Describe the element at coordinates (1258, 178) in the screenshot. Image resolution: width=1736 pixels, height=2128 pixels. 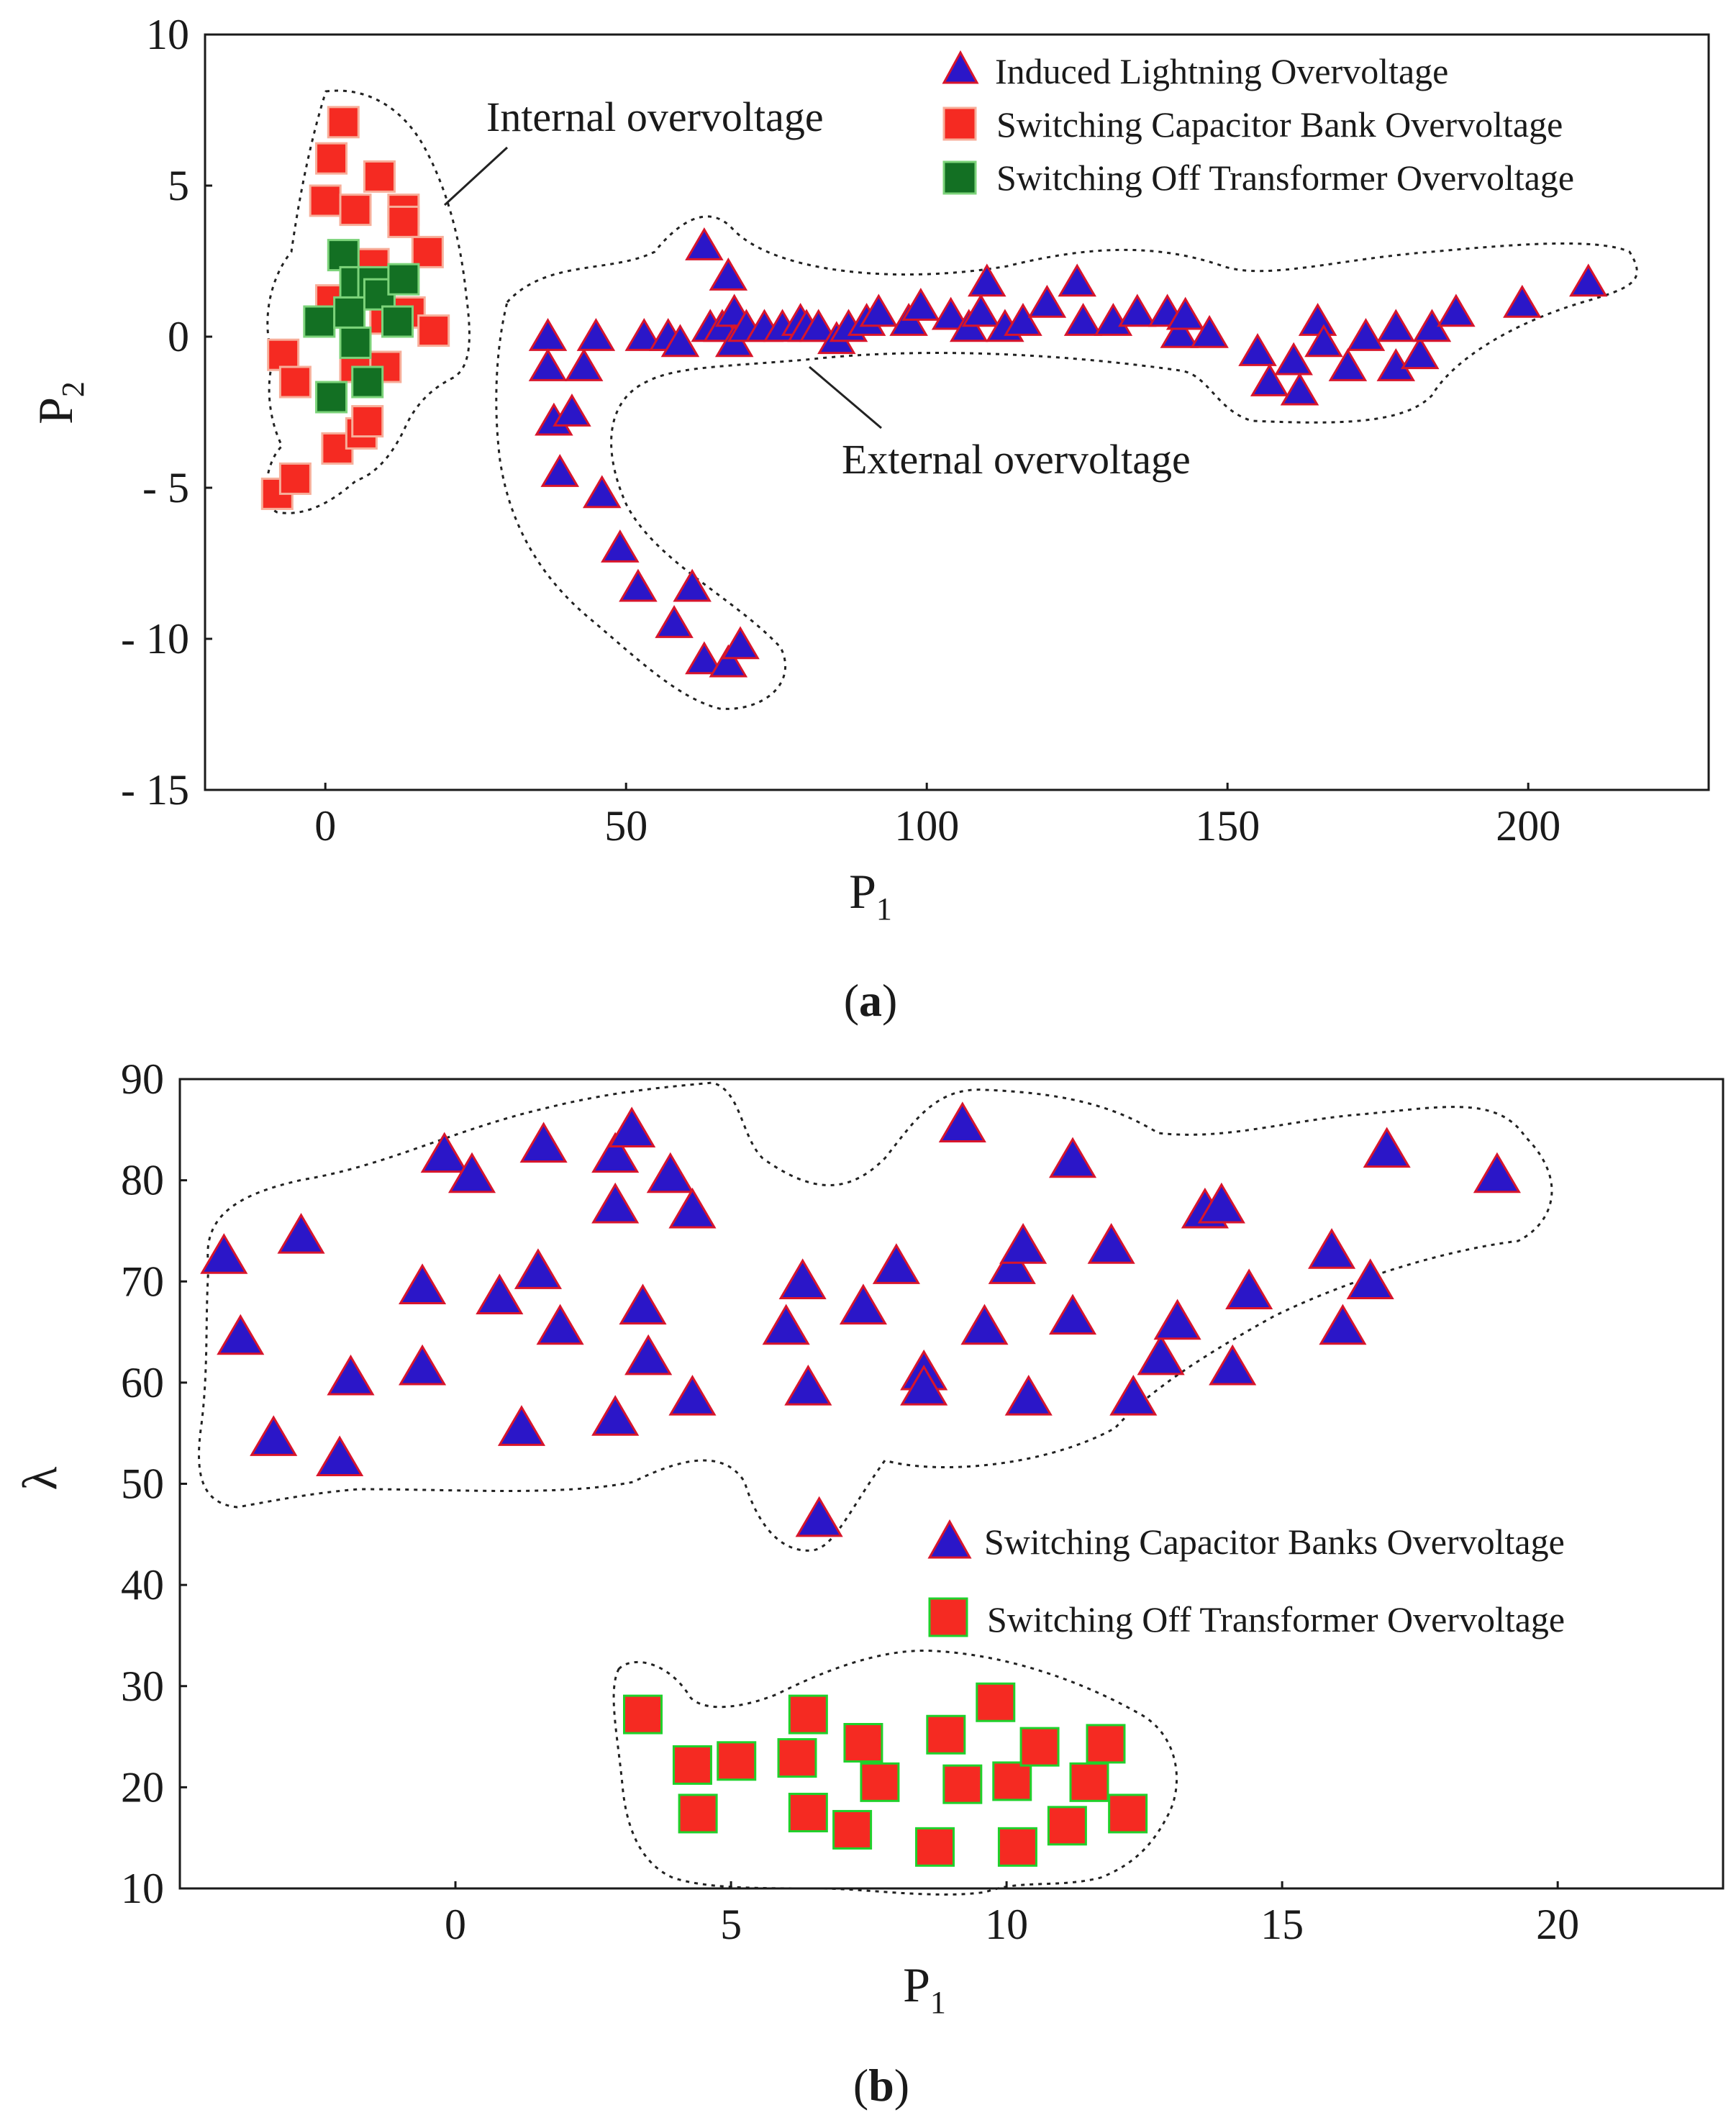
I see `a-legend-item-transformer: Switching Off Transformer Overvoltage` at that location.